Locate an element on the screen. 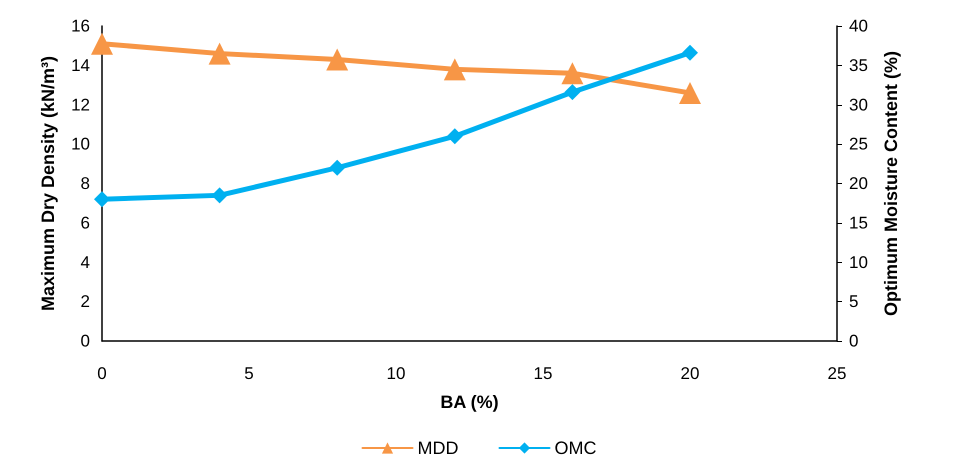 Image resolution: width=958 pixels, height=470 pixels. y-tick-label: 16 is located at coordinates (80, 26).